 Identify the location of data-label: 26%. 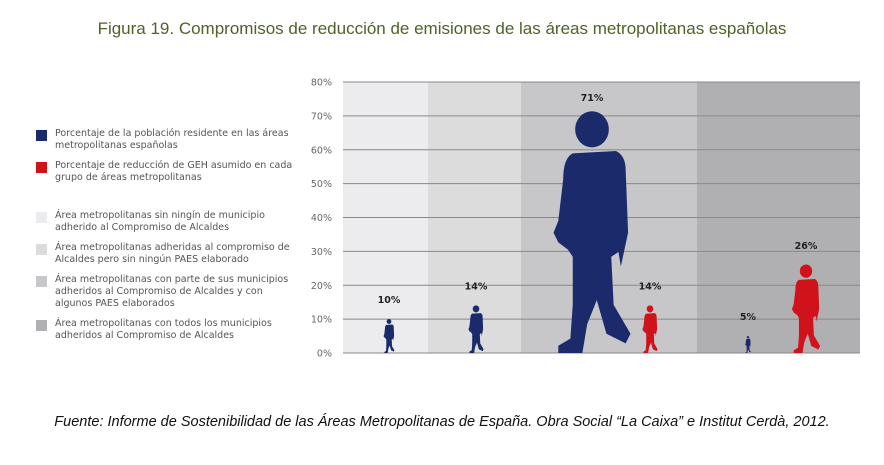
(806, 246).